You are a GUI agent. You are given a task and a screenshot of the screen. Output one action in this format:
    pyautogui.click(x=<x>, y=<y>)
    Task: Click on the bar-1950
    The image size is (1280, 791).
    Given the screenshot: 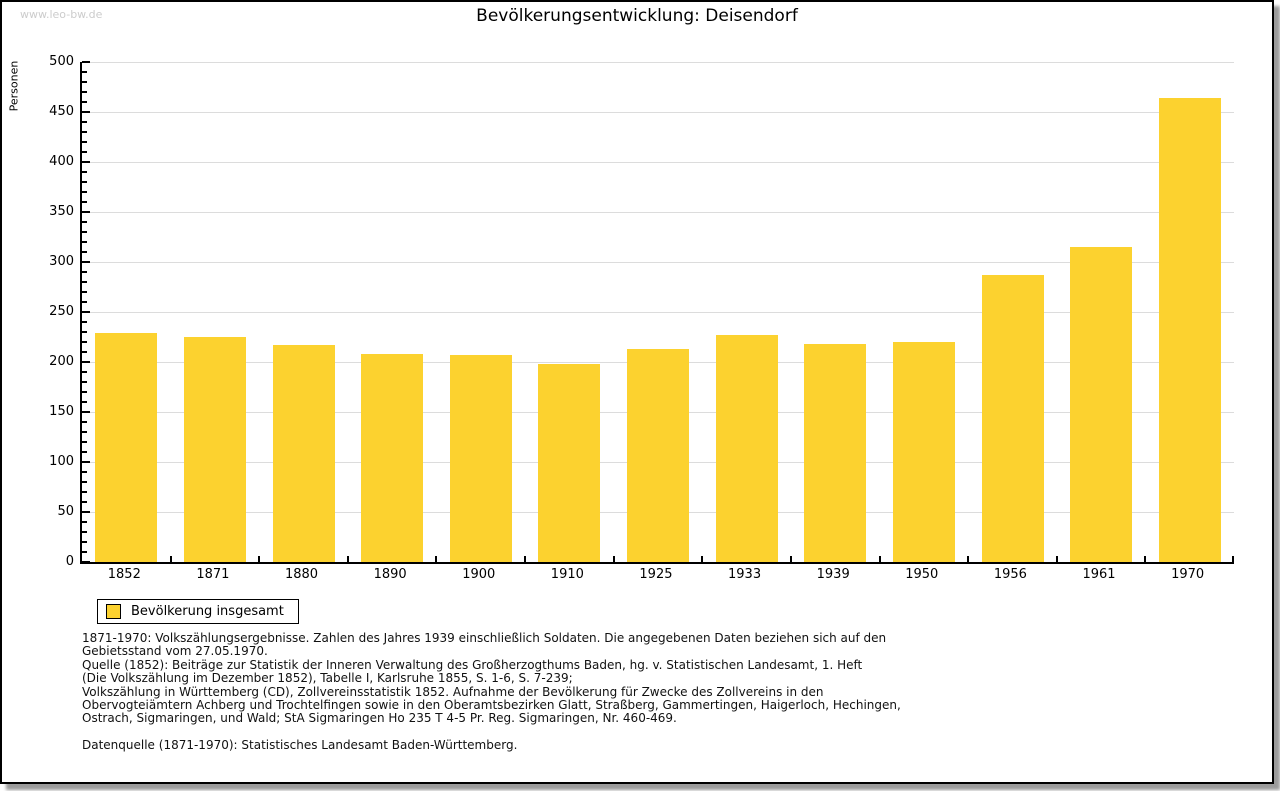 What is the action you would take?
    pyautogui.click(x=923, y=452)
    